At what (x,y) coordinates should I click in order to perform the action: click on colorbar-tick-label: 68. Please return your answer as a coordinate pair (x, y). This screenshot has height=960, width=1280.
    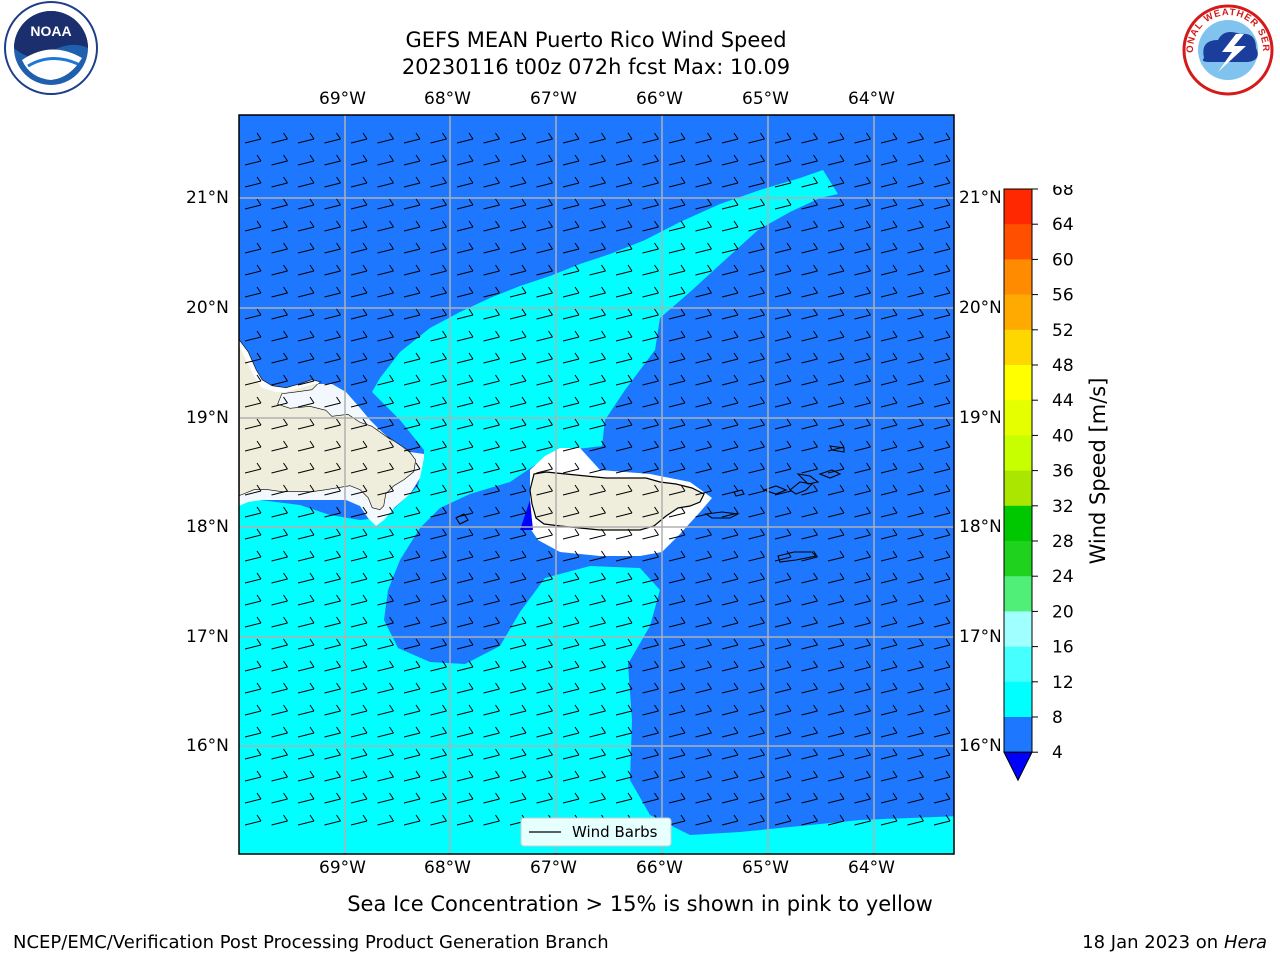
    Looking at the image, I should click on (1063, 192).